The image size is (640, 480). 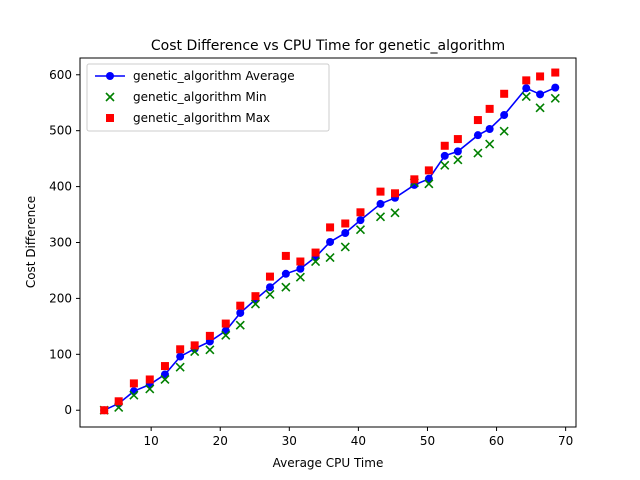 What do you see at coordinates (214, 76) in the screenshot?
I see `legend-label: genetic_algorithm Average` at bounding box center [214, 76].